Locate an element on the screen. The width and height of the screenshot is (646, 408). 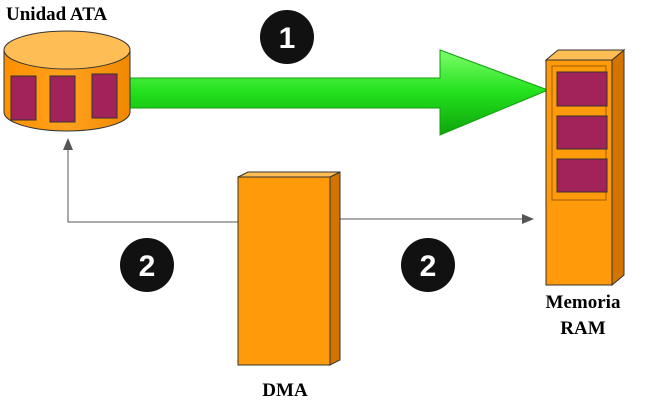
ram-arrowhead is located at coordinates (528, 219).